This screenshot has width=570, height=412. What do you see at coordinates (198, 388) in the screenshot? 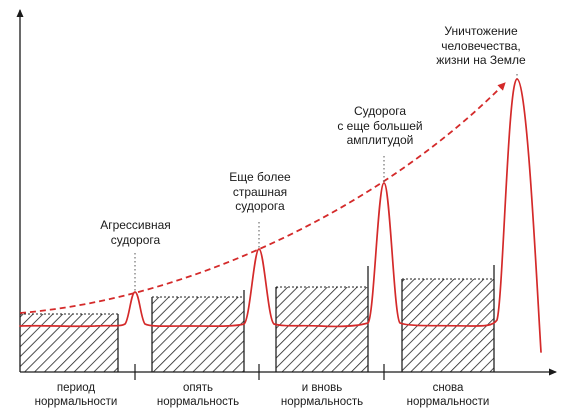
I see `period-label-2-line-1: опять` at bounding box center [198, 388].